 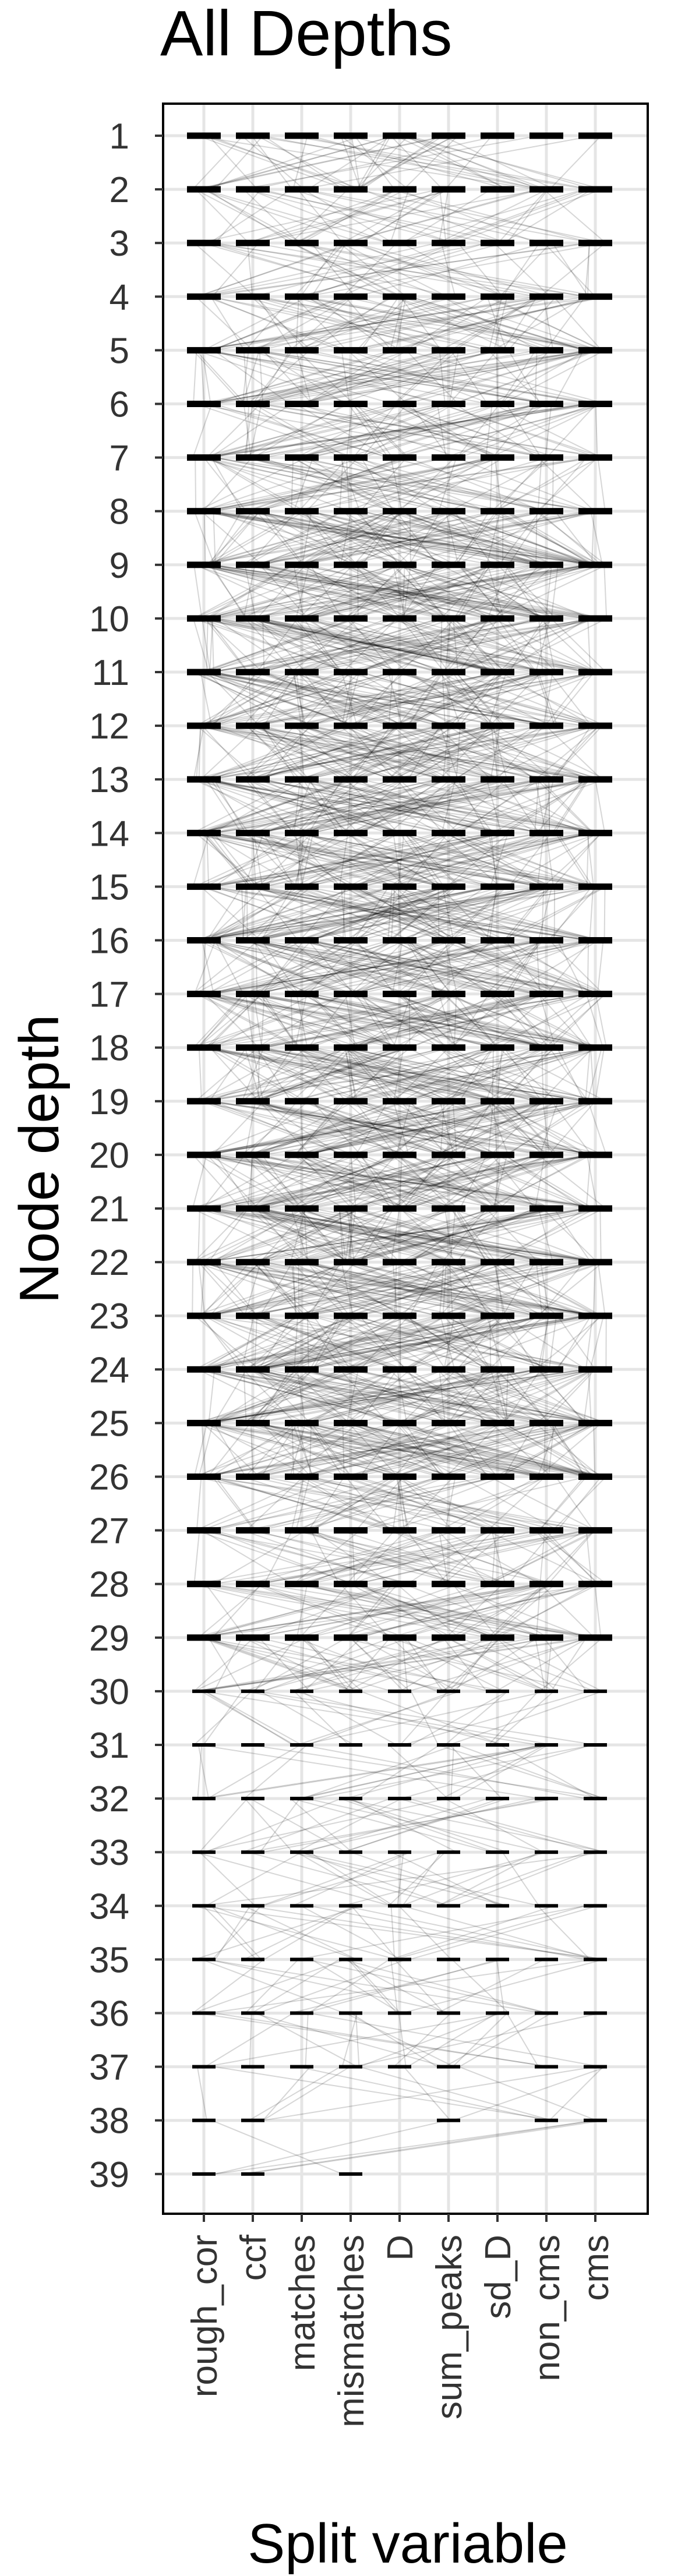 I want to click on y-tick-label: 38, so click(x=109, y=2121).